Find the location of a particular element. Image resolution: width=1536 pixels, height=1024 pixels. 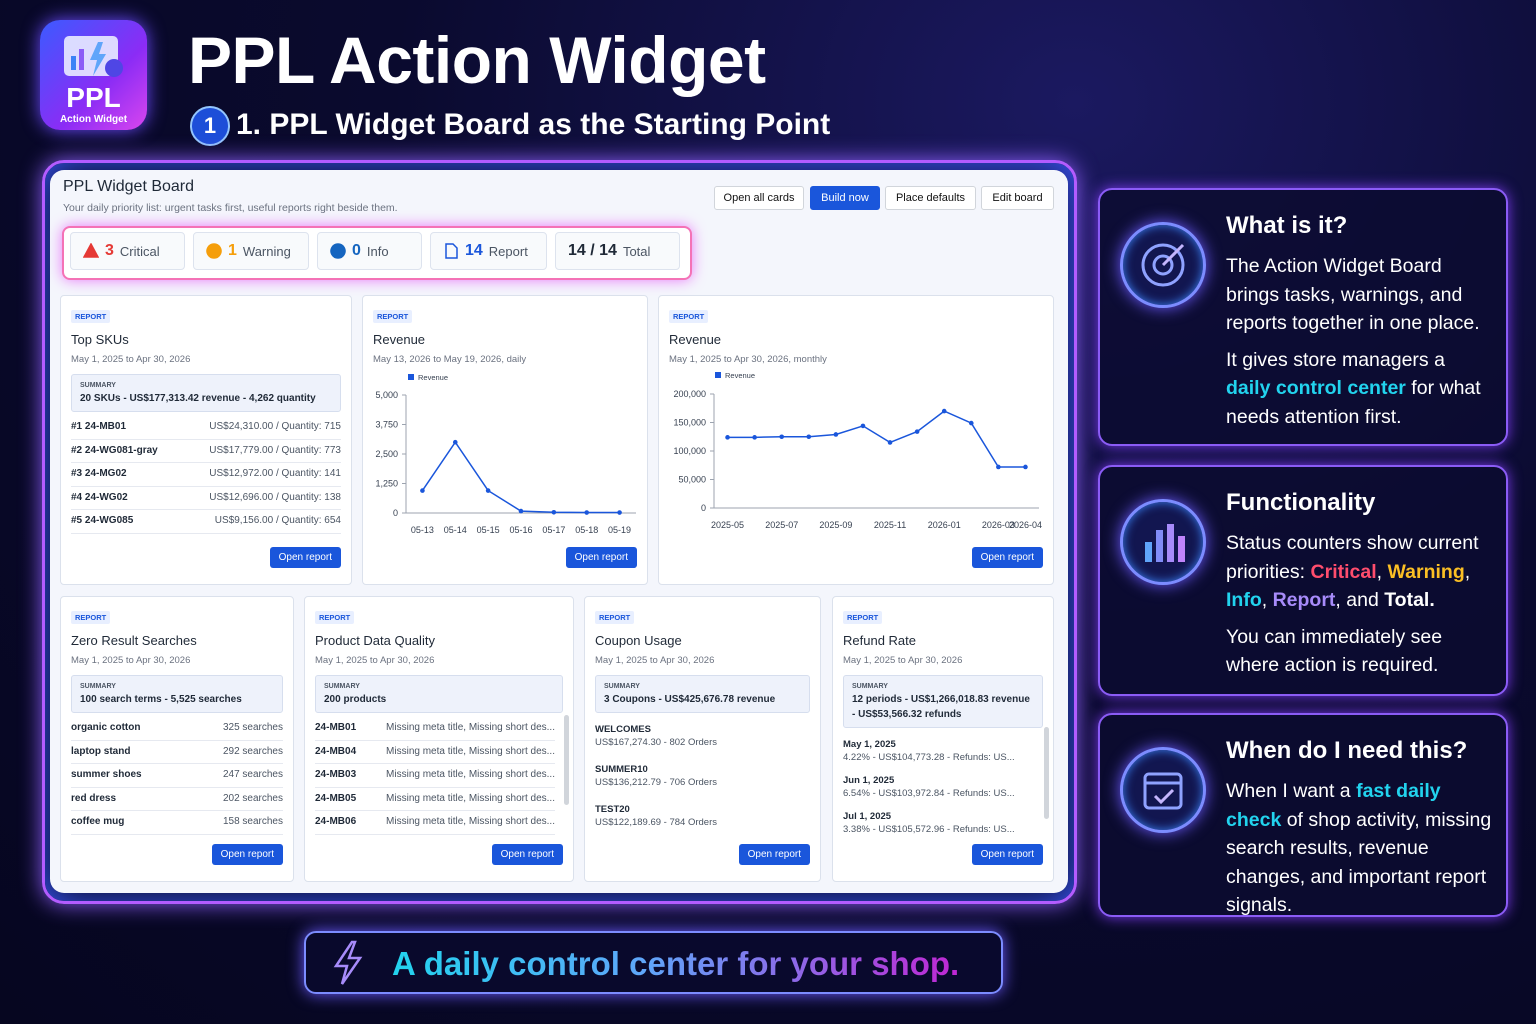

footer-bar is located at coordinates (653, 962).